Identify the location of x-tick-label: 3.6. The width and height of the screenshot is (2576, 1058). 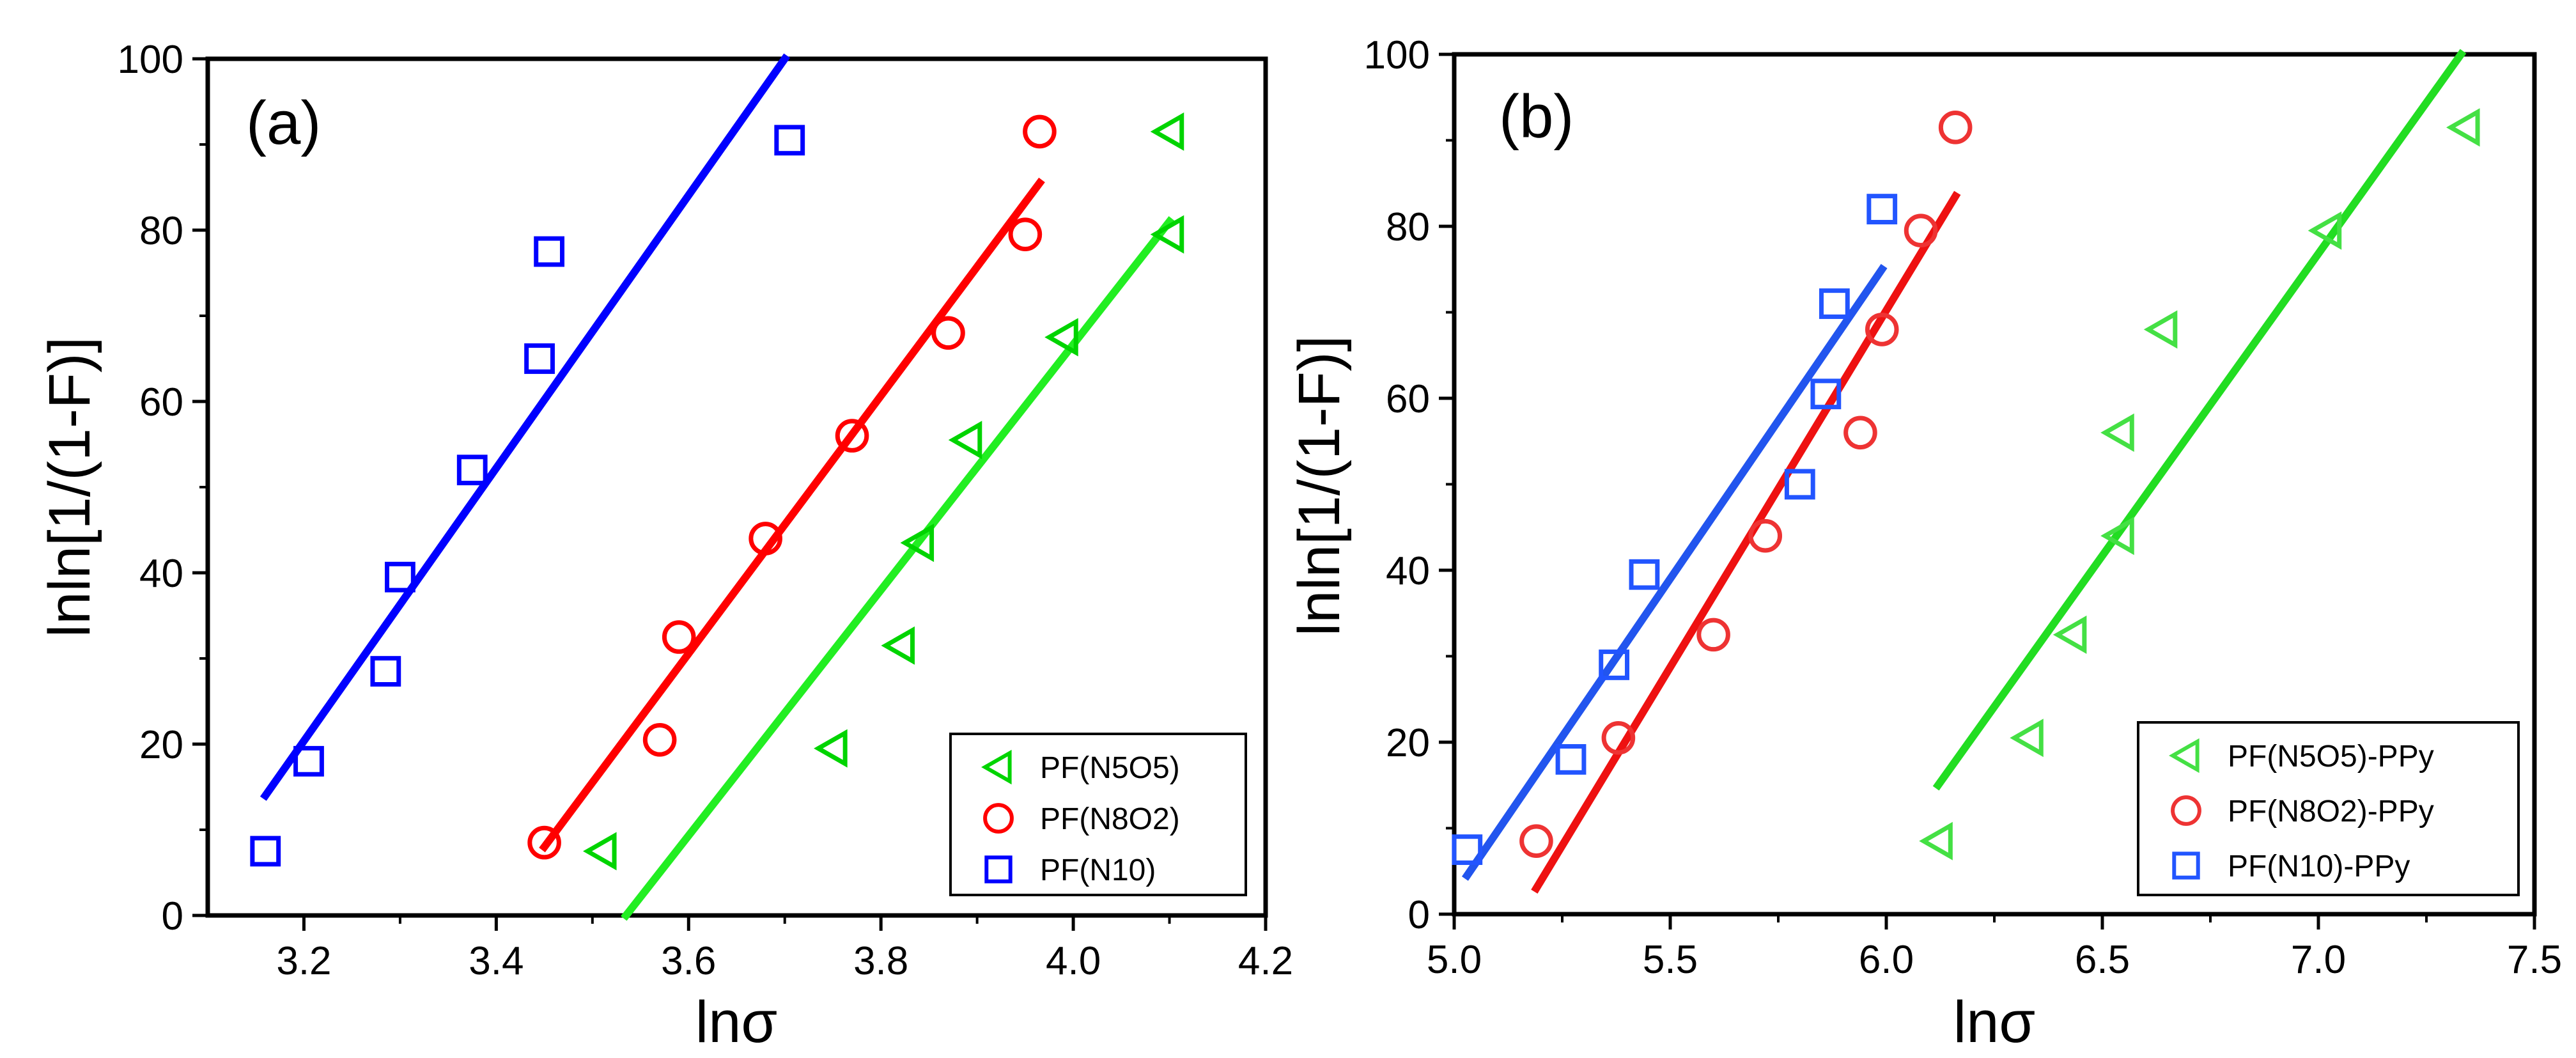
(688, 961).